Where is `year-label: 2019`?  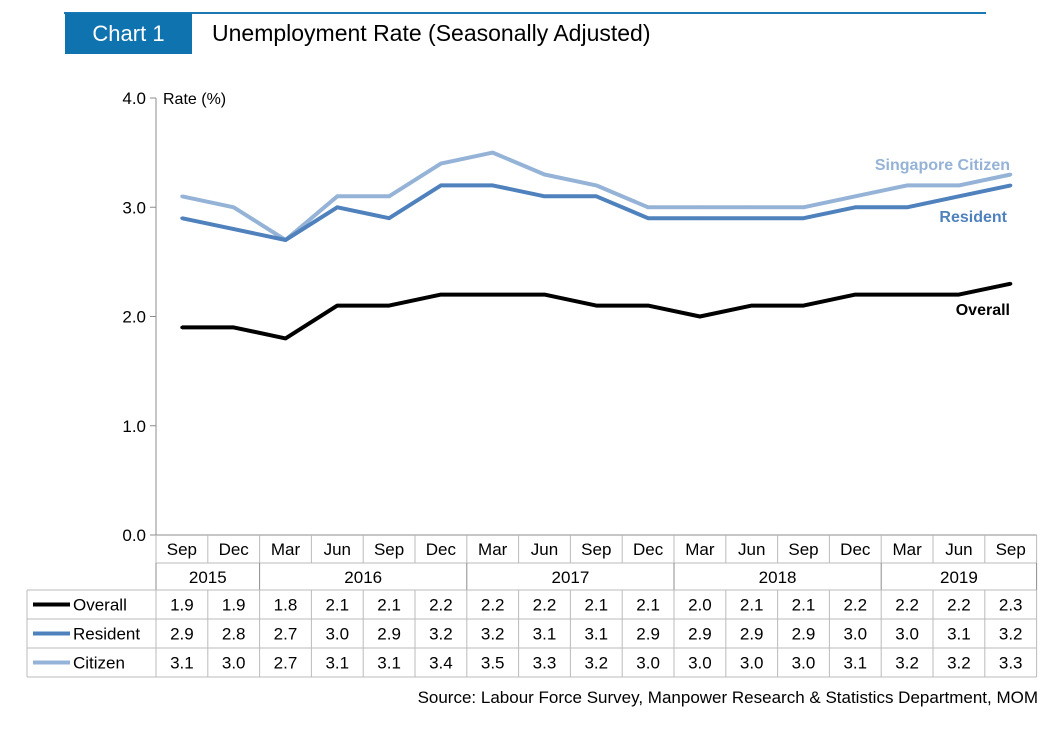
year-label: 2019 is located at coordinates (959, 577).